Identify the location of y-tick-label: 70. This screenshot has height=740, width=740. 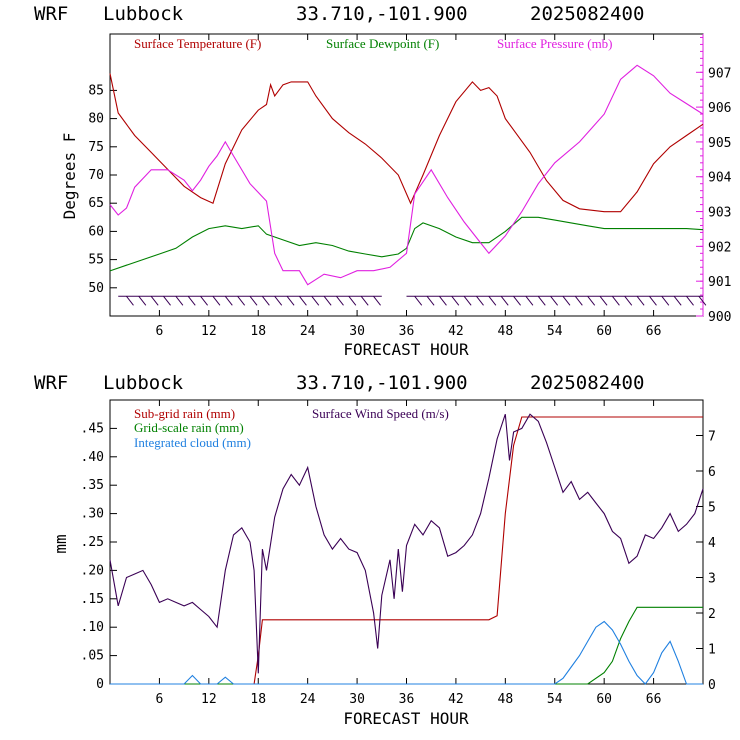
(96, 175).